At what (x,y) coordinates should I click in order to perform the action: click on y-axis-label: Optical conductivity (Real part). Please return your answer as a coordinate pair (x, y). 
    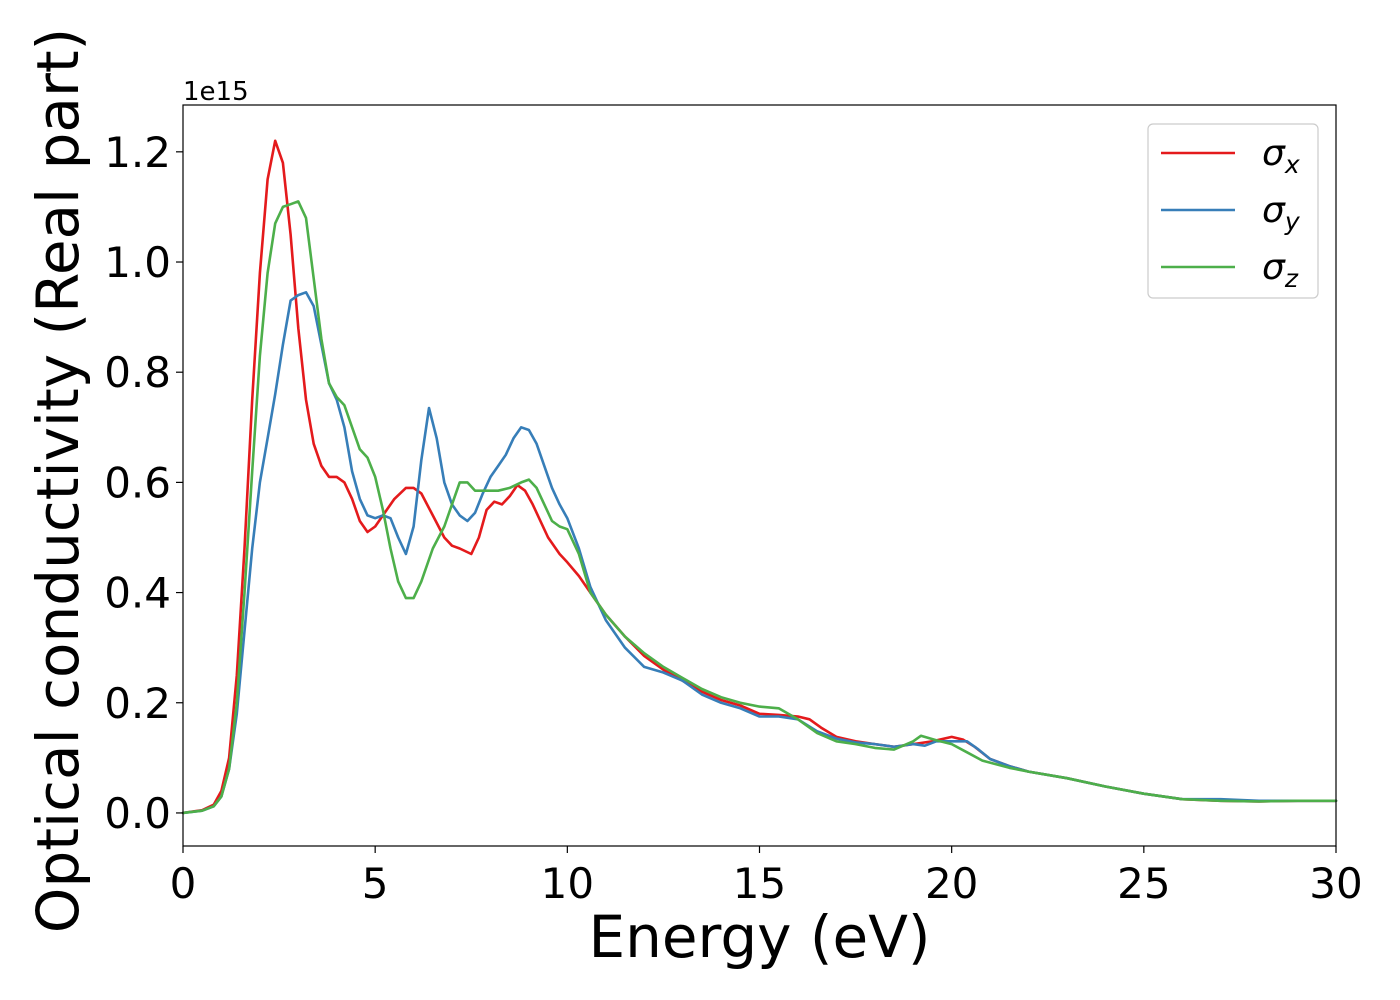
    Looking at the image, I should click on (58, 480).